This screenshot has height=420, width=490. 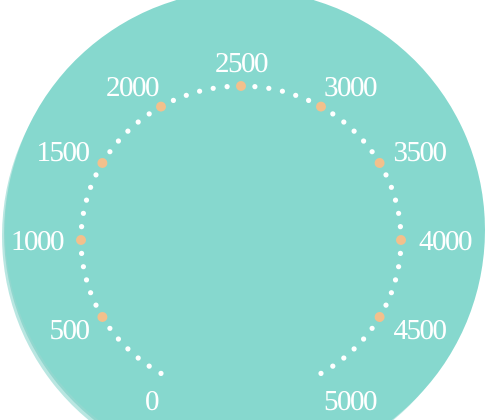 What do you see at coordinates (350, 401) in the screenshot?
I see `tick-label-5000: 5000` at bounding box center [350, 401].